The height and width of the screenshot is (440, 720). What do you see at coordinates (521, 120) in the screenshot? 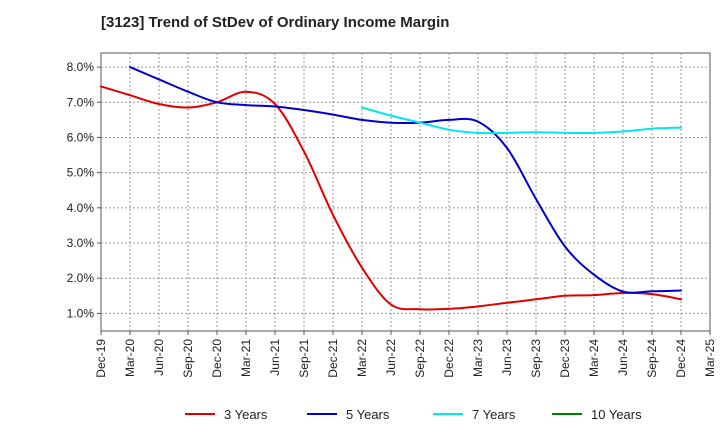
I see `series-line-7-years` at bounding box center [521, 120].